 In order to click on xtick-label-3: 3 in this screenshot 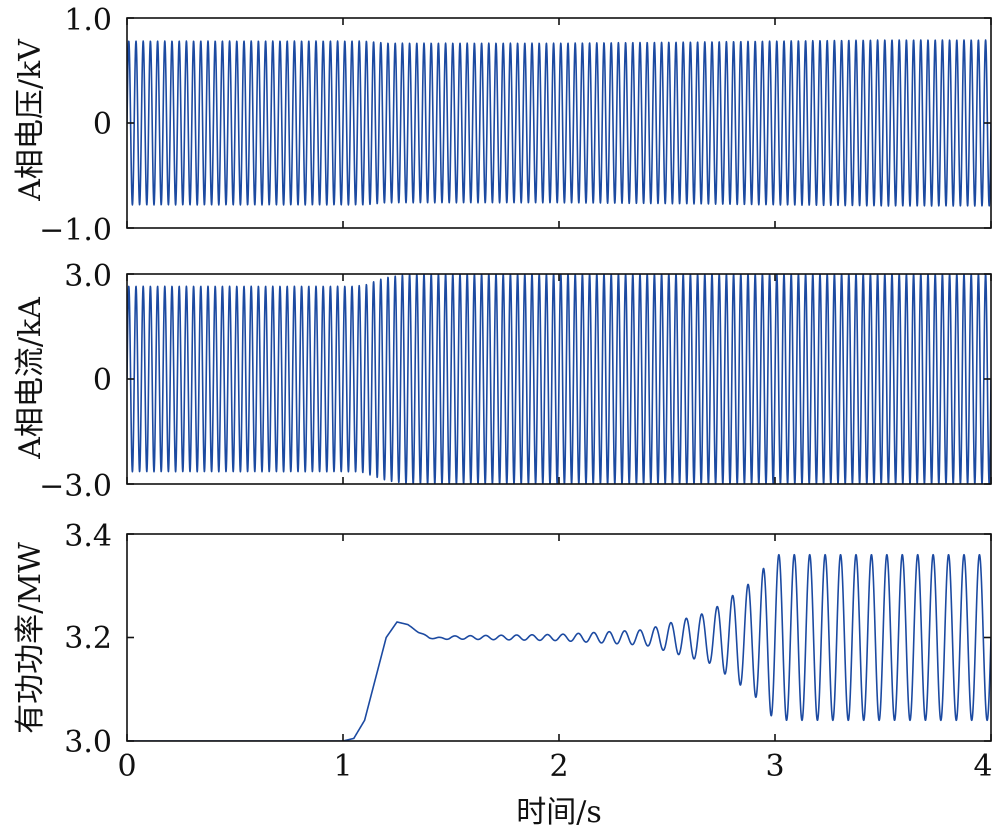, I will do `click(774, 766)`.